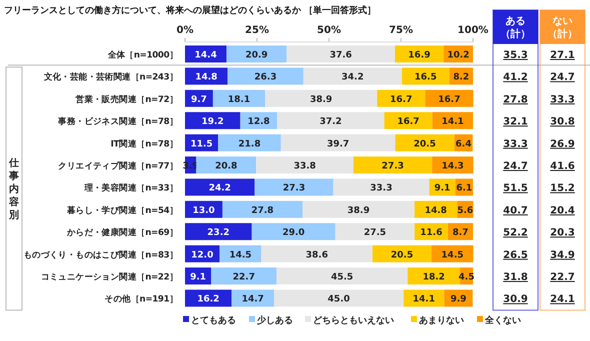 This screenshot has width=590, height=341. I want to click on y-tick-label: からだ・健康関連［n=69］, so click(122, 232).